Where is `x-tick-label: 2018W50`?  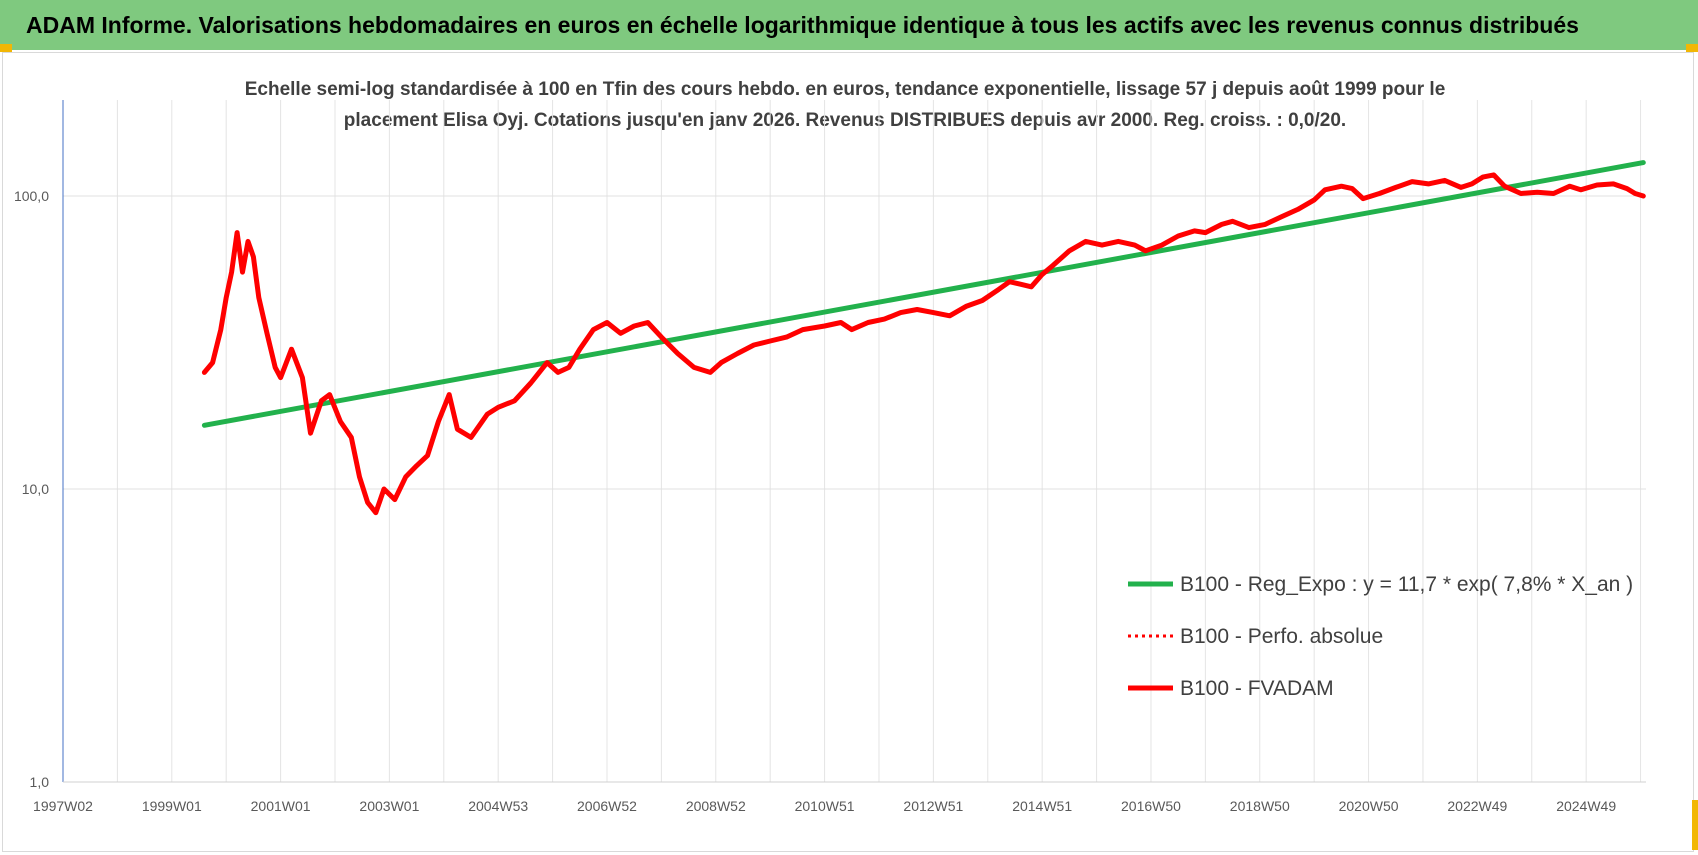
x-tick-label: 2018W50 is located at coordinates (1260, 806).